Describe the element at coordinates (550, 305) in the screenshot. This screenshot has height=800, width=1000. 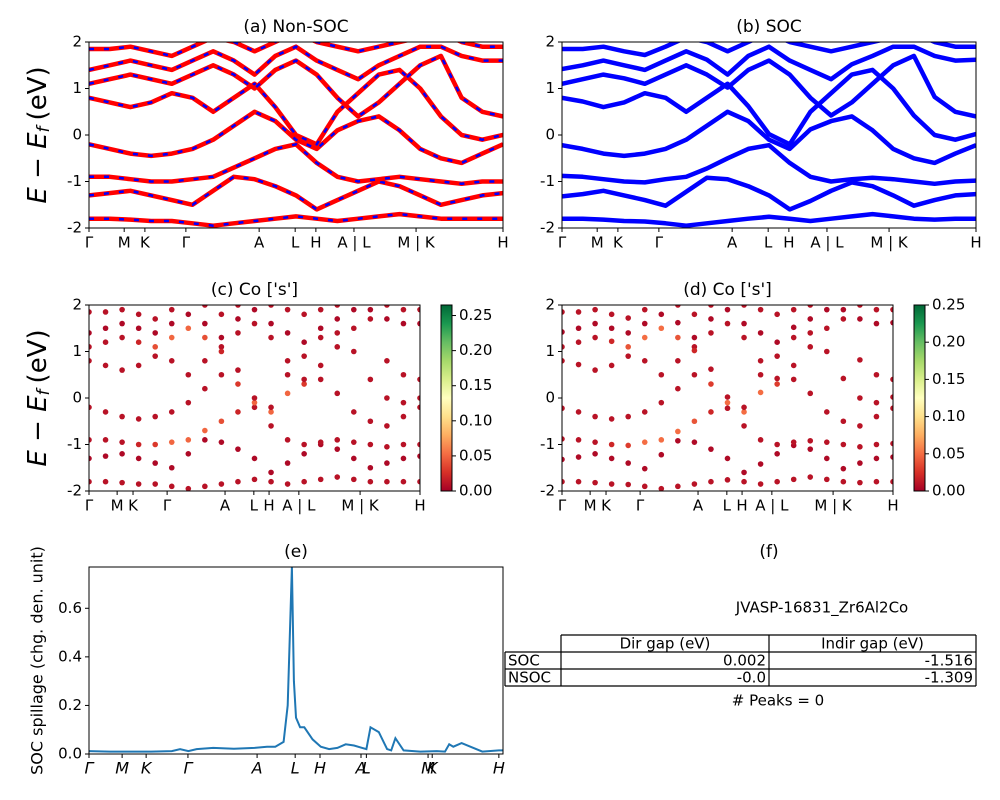
I see `y-tick-label: 2` at that location.